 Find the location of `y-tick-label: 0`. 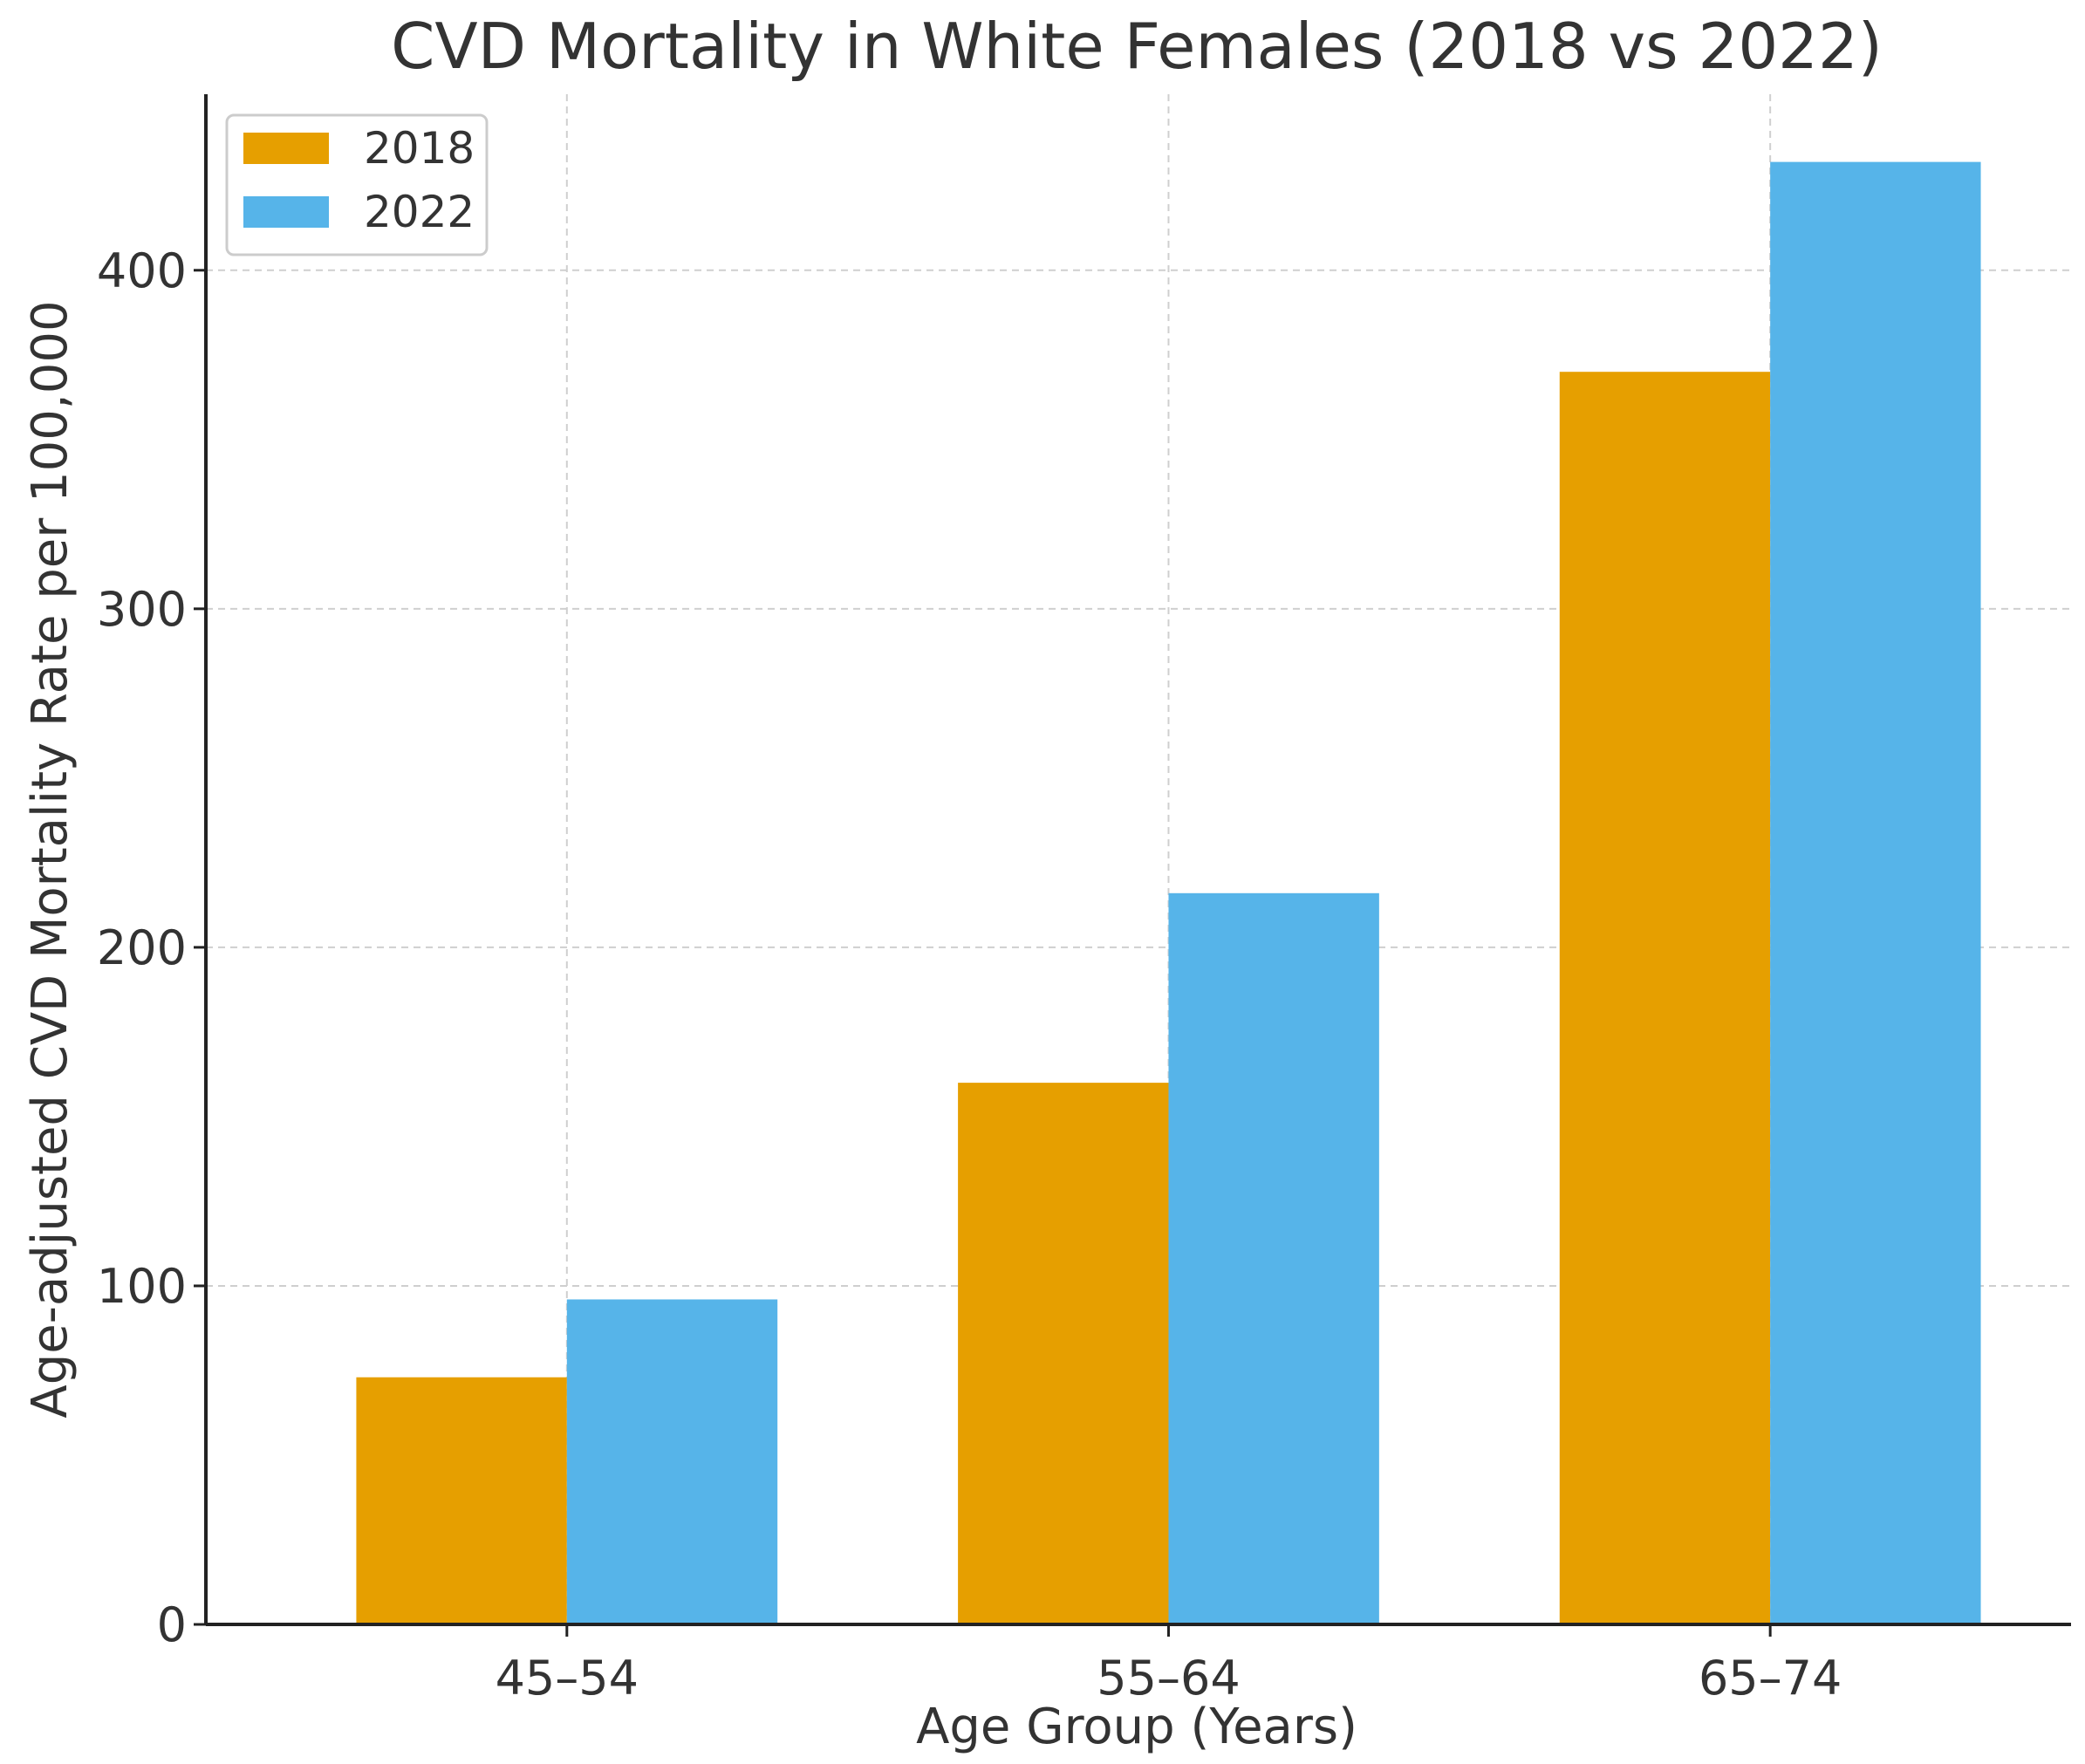

y-tick-label: 0 is located at coordinates (172, 1625).